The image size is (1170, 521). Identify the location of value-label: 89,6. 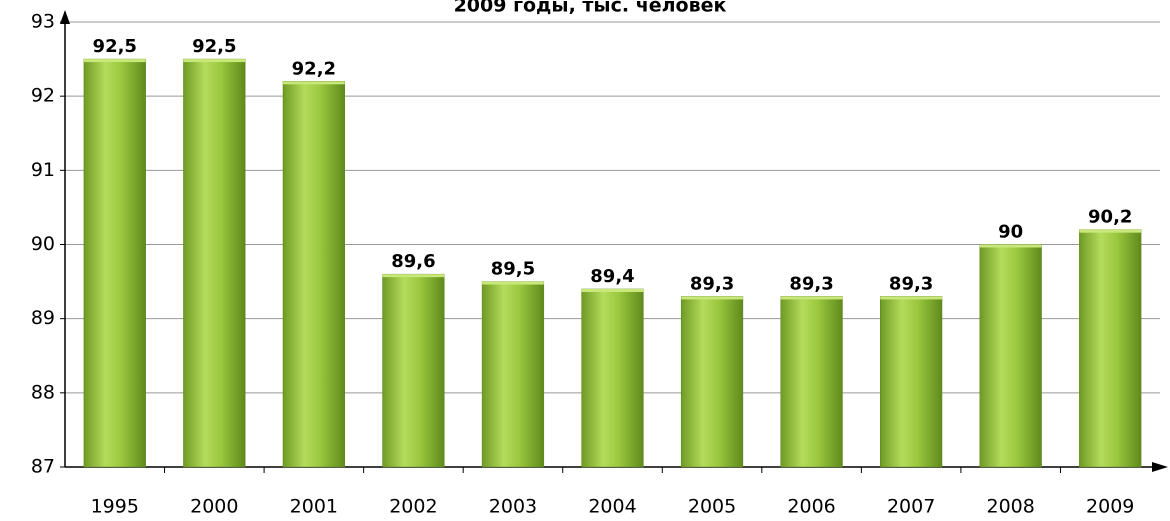
(413, 261).